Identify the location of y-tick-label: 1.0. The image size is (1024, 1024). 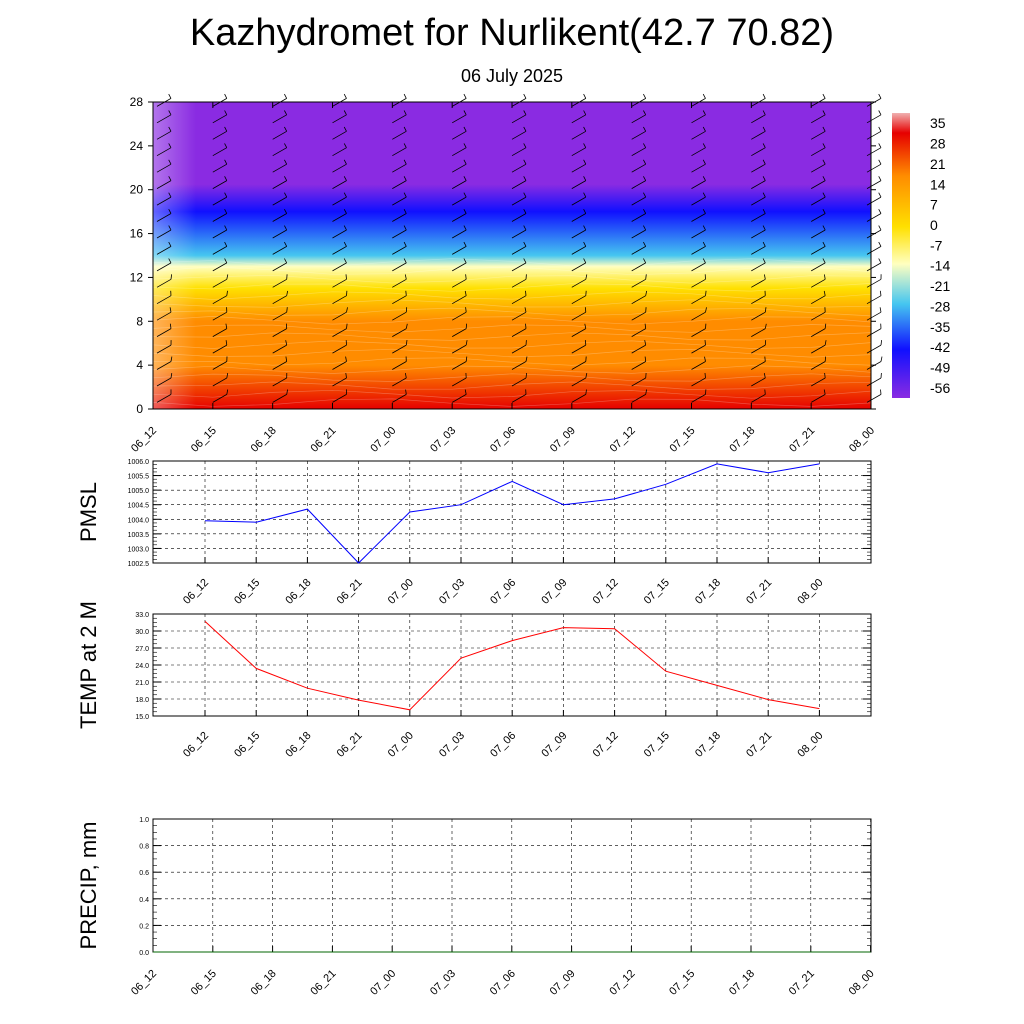
(144, 820).